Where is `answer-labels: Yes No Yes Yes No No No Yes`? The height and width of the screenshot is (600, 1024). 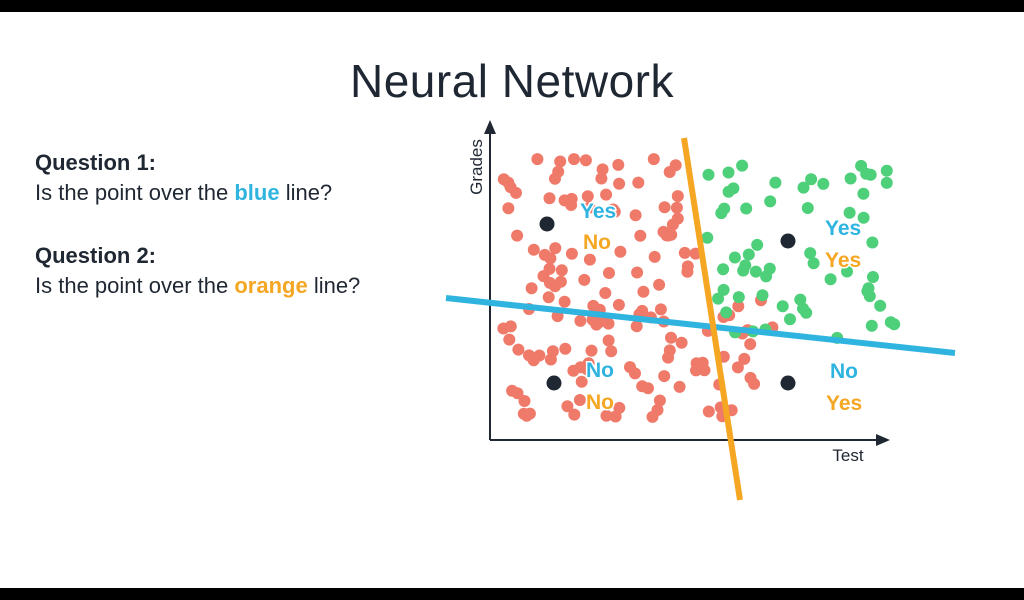
answer-labels: Yes No Yes Yes No No No Yes is located at coordinates (721, 308).